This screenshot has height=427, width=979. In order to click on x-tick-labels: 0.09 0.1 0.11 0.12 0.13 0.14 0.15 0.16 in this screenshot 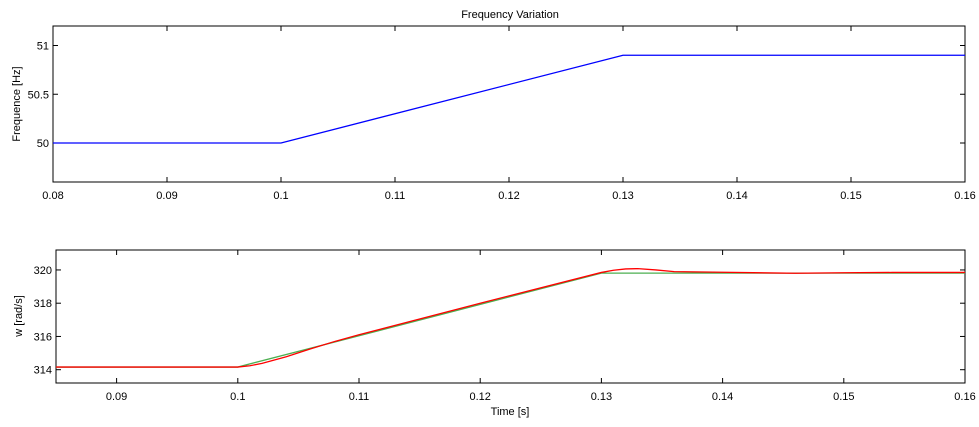, I will do `click(541, 397)`.